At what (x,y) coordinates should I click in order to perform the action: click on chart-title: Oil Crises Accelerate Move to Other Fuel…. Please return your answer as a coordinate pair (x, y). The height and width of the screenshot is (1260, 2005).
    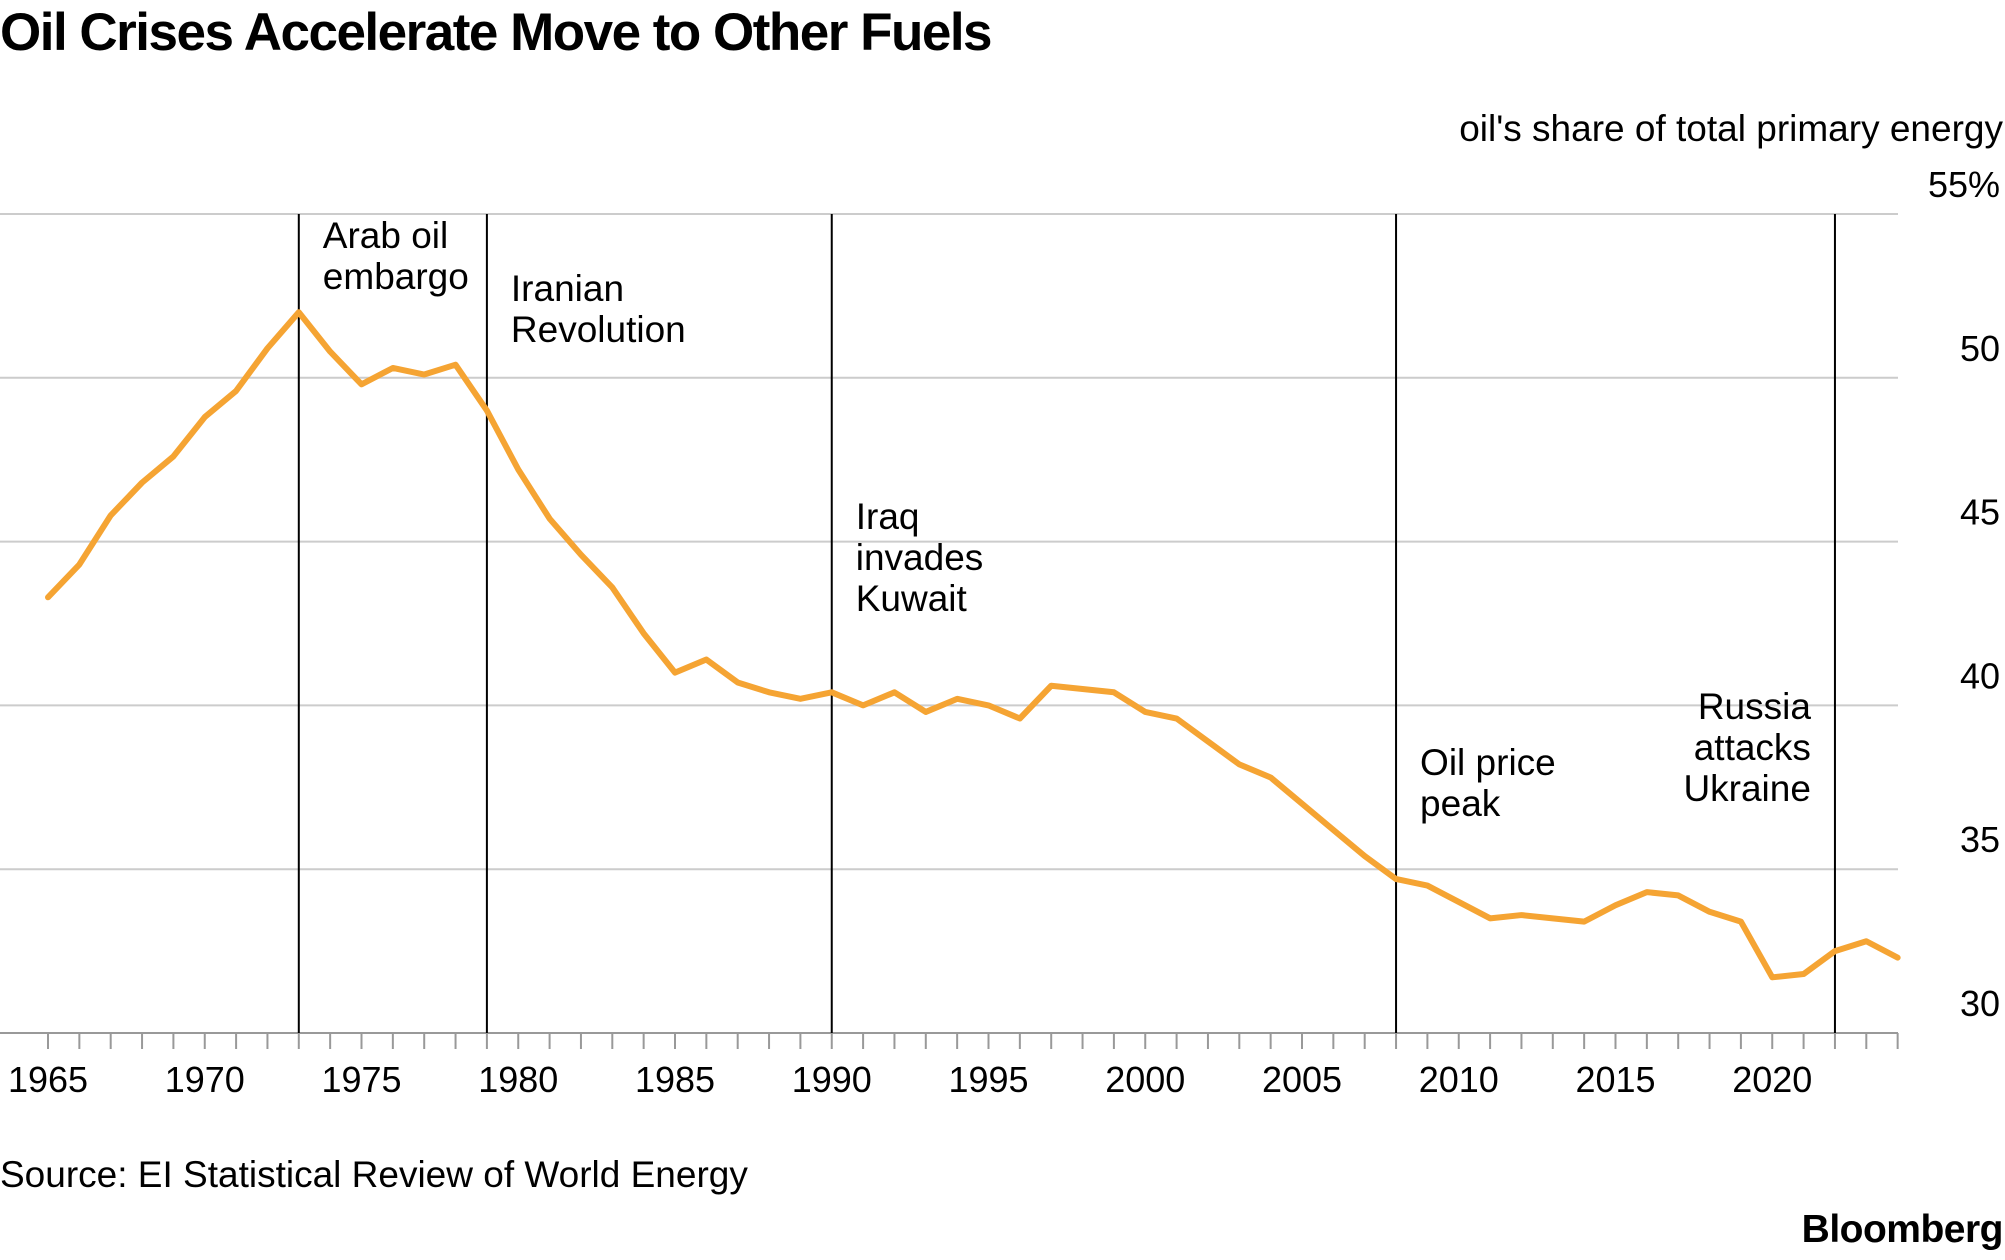
    Looking at the image, I should click on (496, 32).